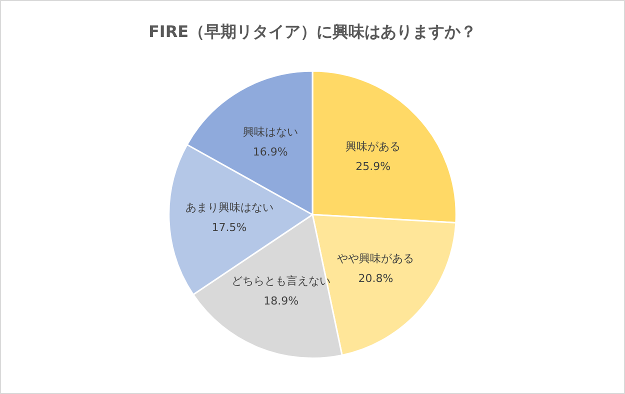  What do you see at coordinates (376, 278) in the screenshot?
I see `data-label: 20.8%` at bounding box center [376, 278].